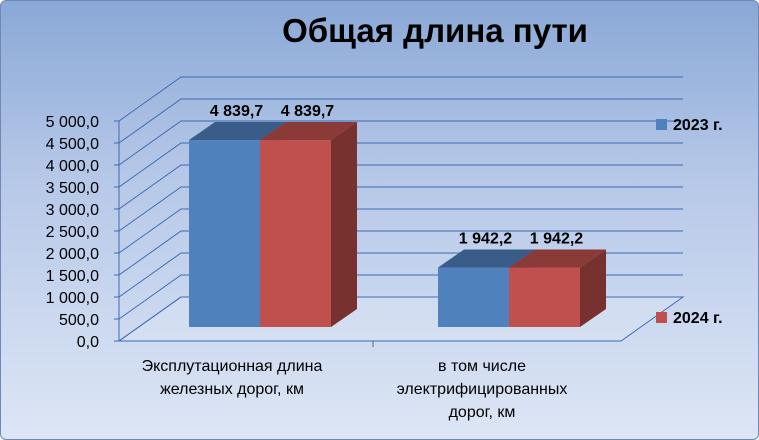 The height and width of the screenshot is (440, 759). What do you see at coordinates (482, 412) in the screenshot?
I see `category-label: дорог, км` at bounding box center [482, 412].